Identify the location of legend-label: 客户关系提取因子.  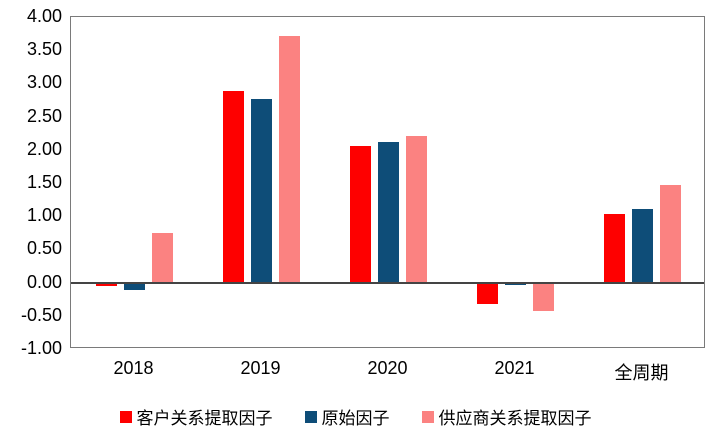
(204, 418).